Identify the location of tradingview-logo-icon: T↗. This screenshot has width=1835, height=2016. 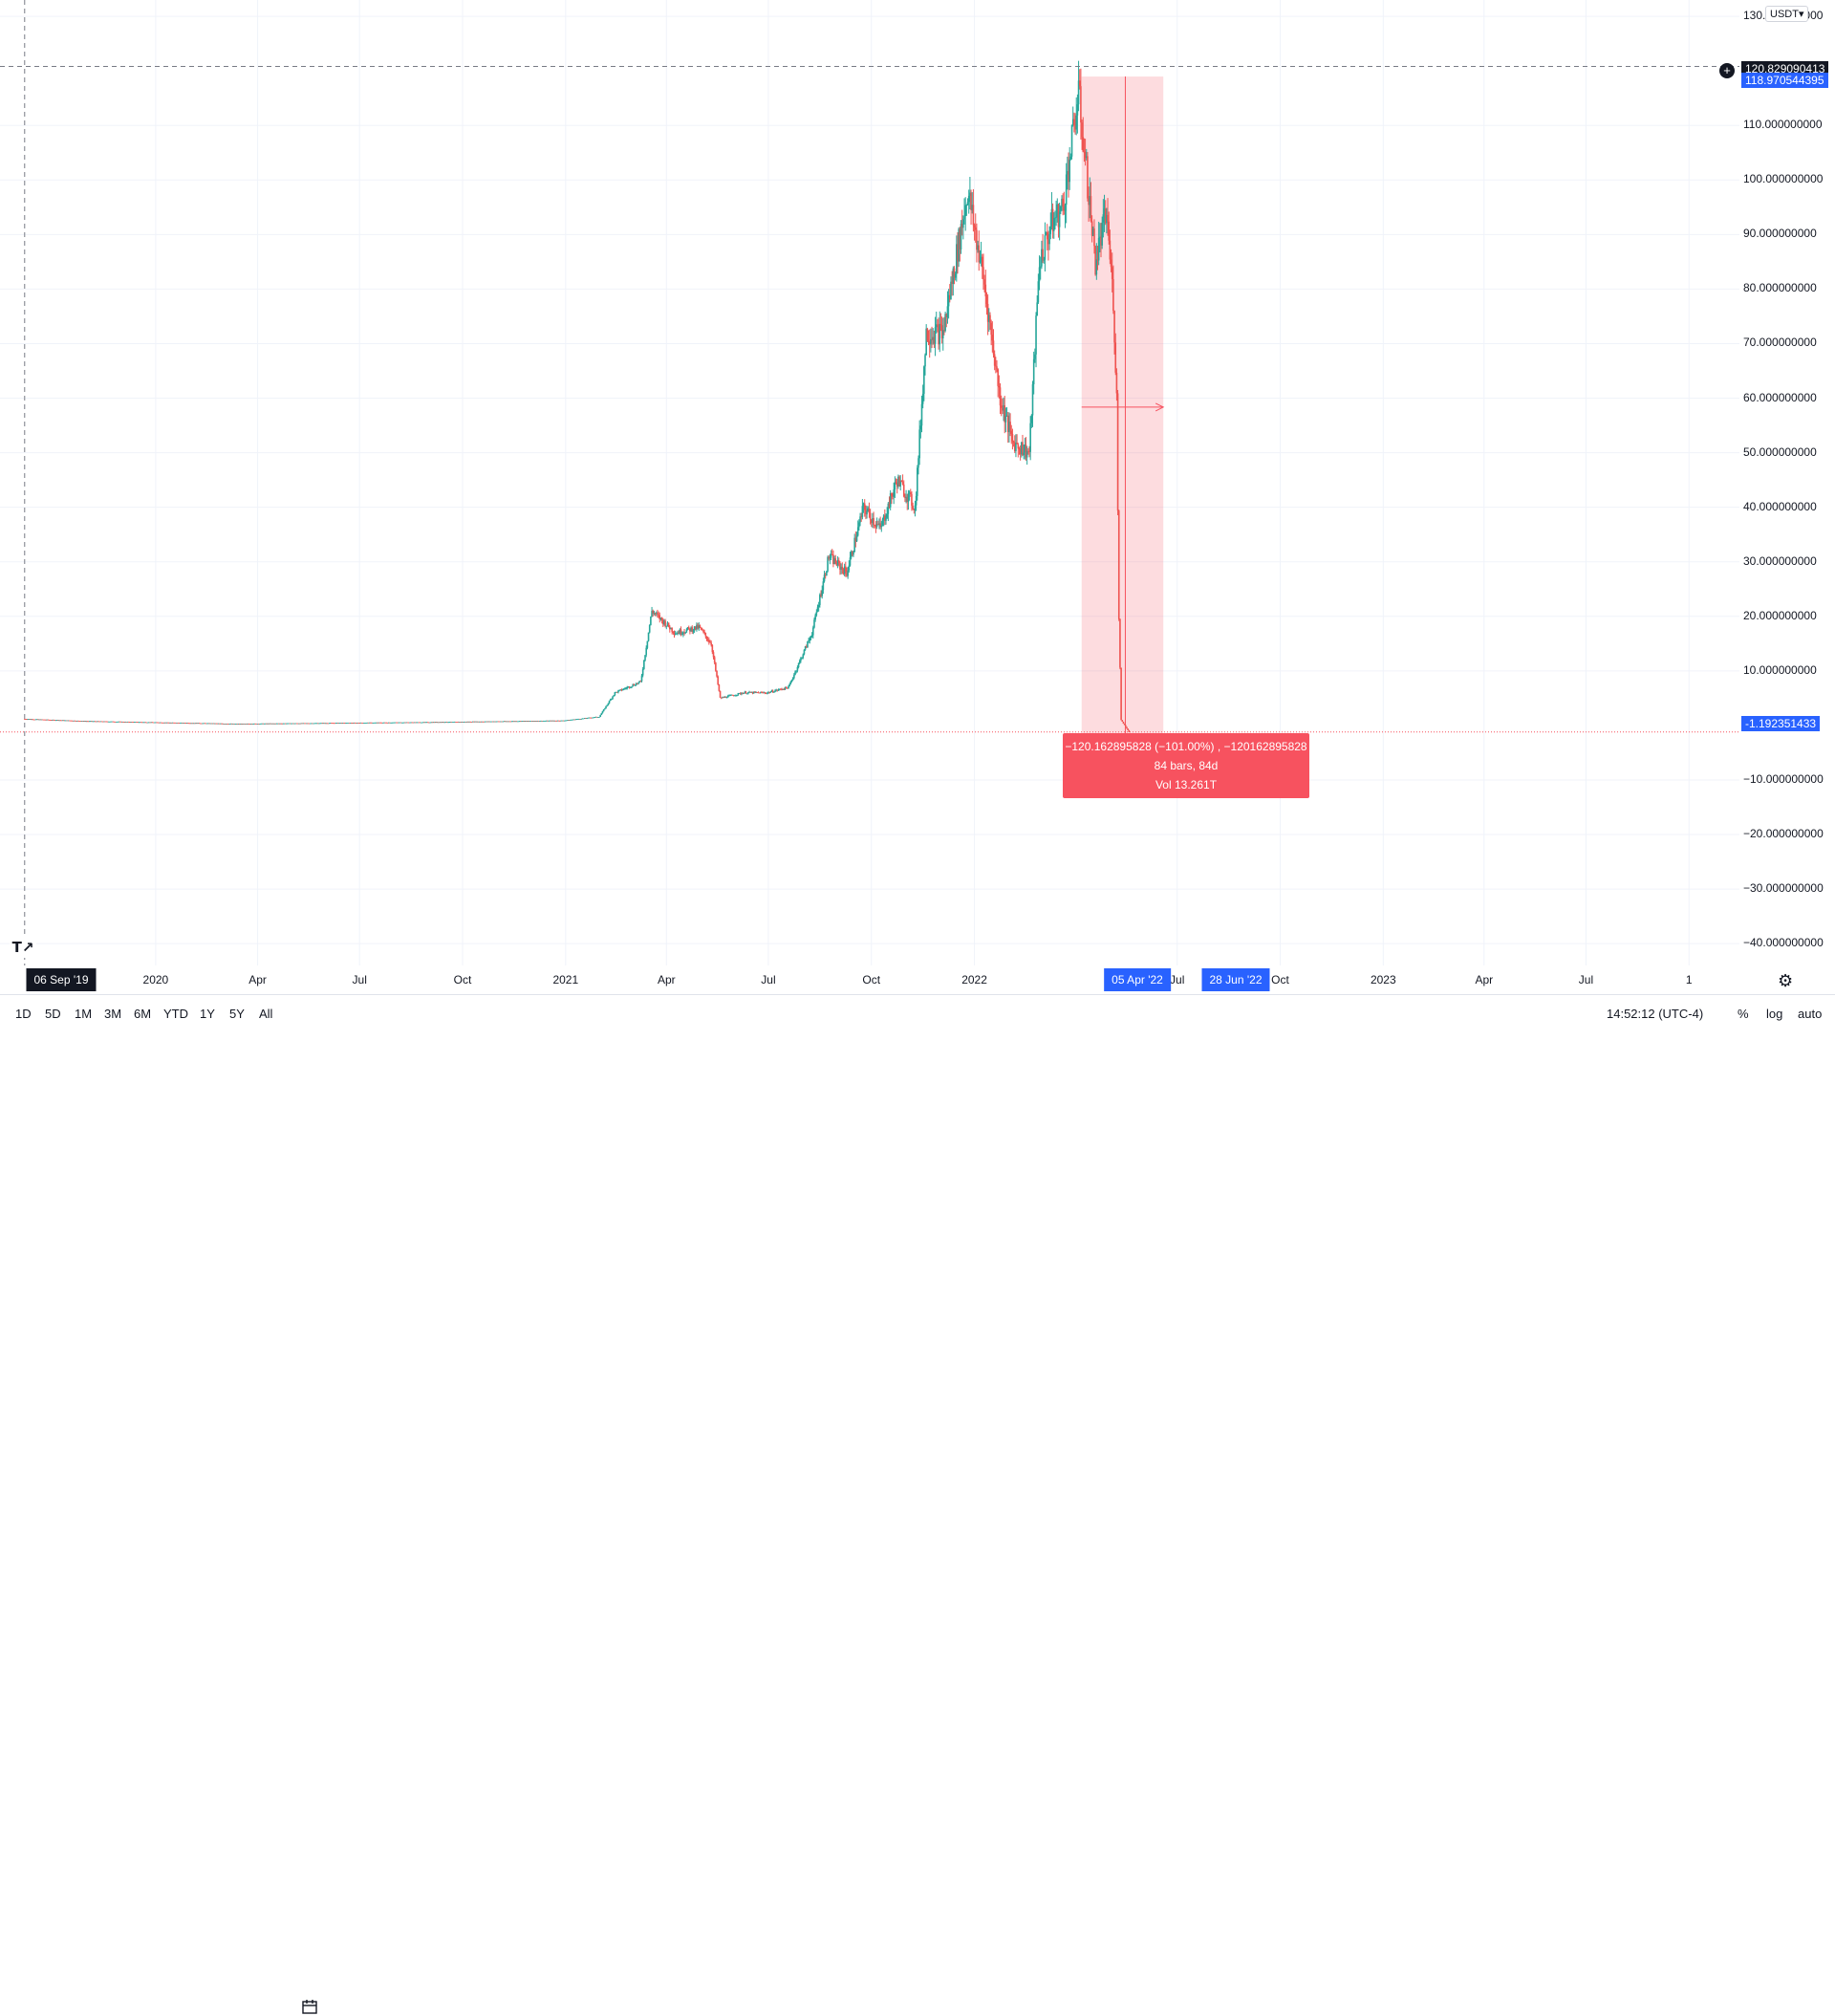
(23, 947).